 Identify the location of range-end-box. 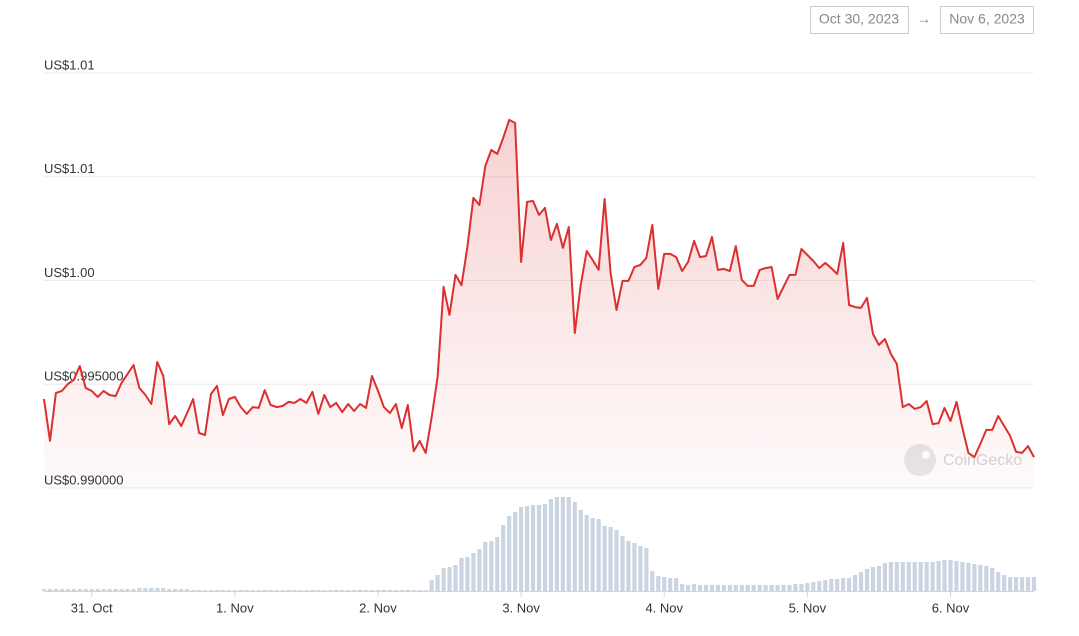
(987, 20).